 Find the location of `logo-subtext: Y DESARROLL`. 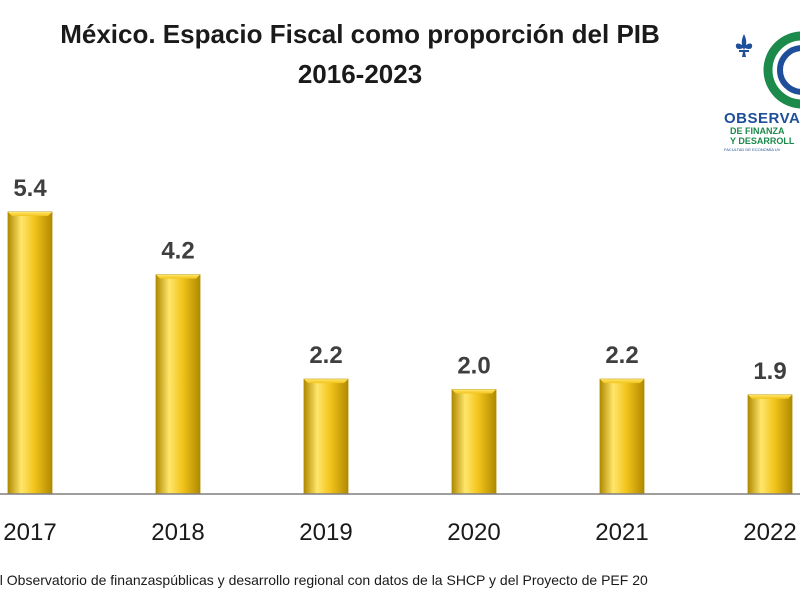

logo-subtext: Y DESARROLL is located at coordinates (762, 141).